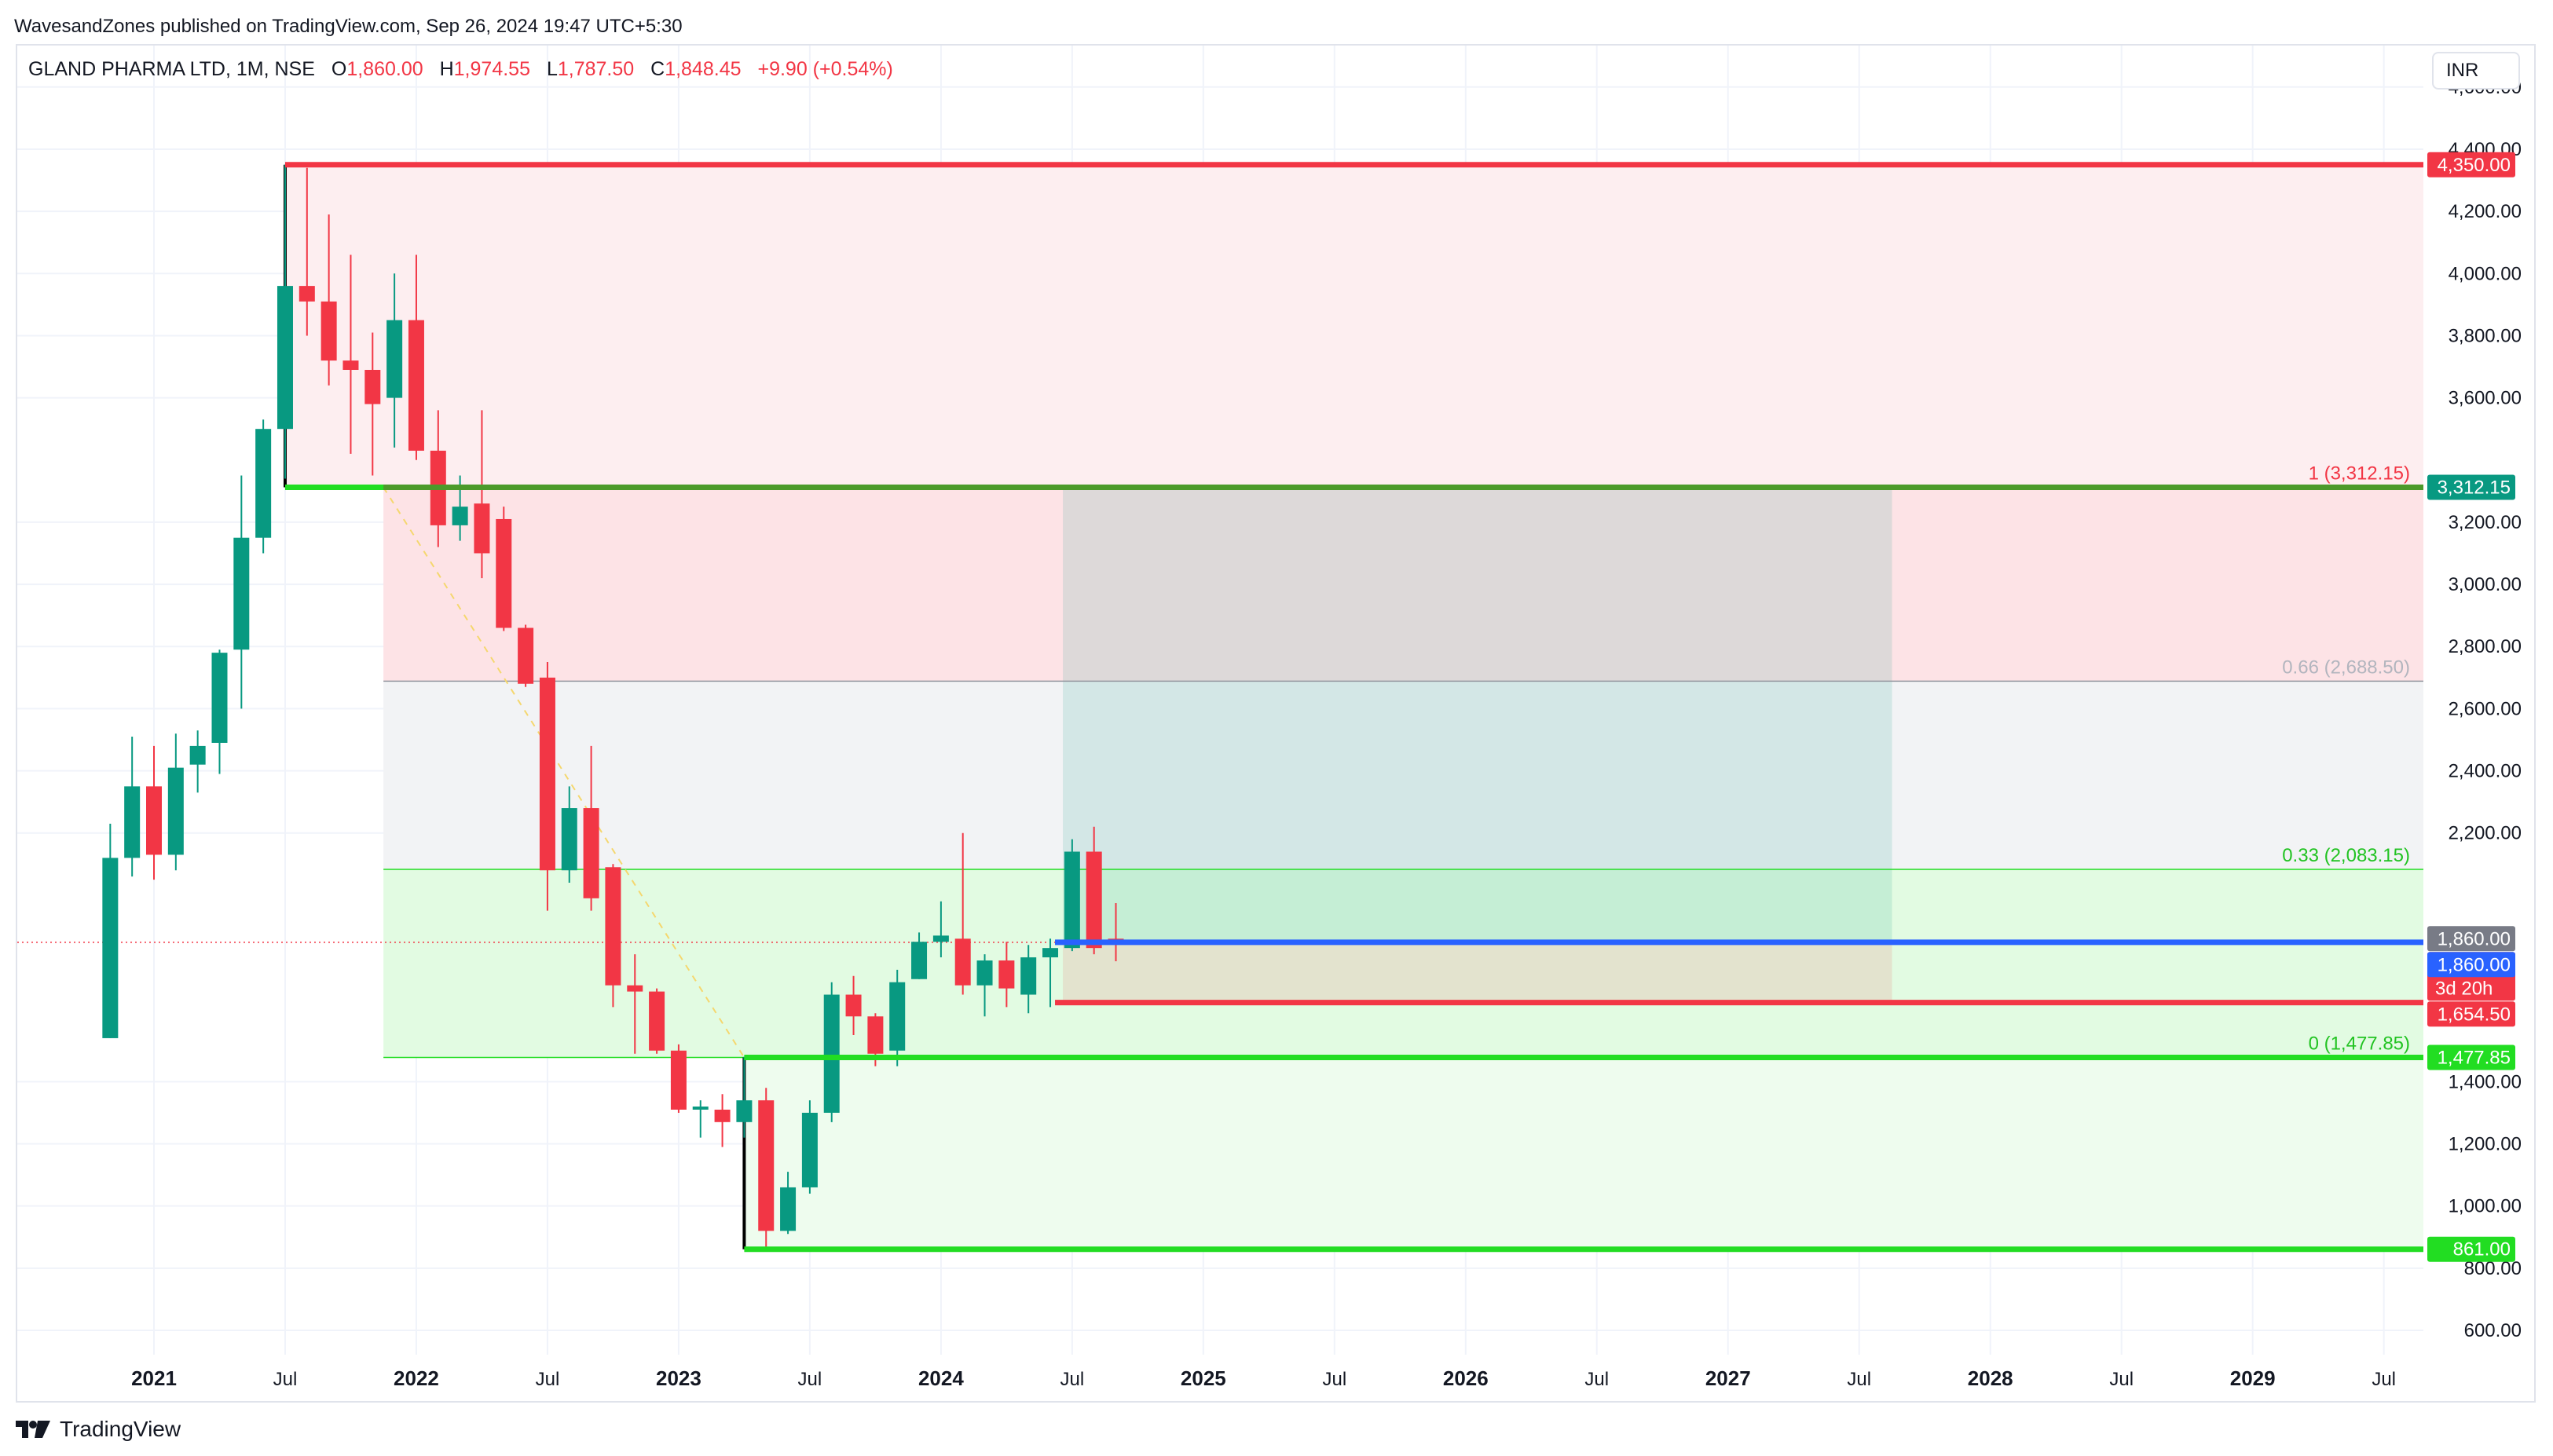 Image resolution: width=2553 pixels, height=1456 pixels. Describe the element at coordinates (1584, 1153) in the screenshot. I see `lower-green-zone` at that location.